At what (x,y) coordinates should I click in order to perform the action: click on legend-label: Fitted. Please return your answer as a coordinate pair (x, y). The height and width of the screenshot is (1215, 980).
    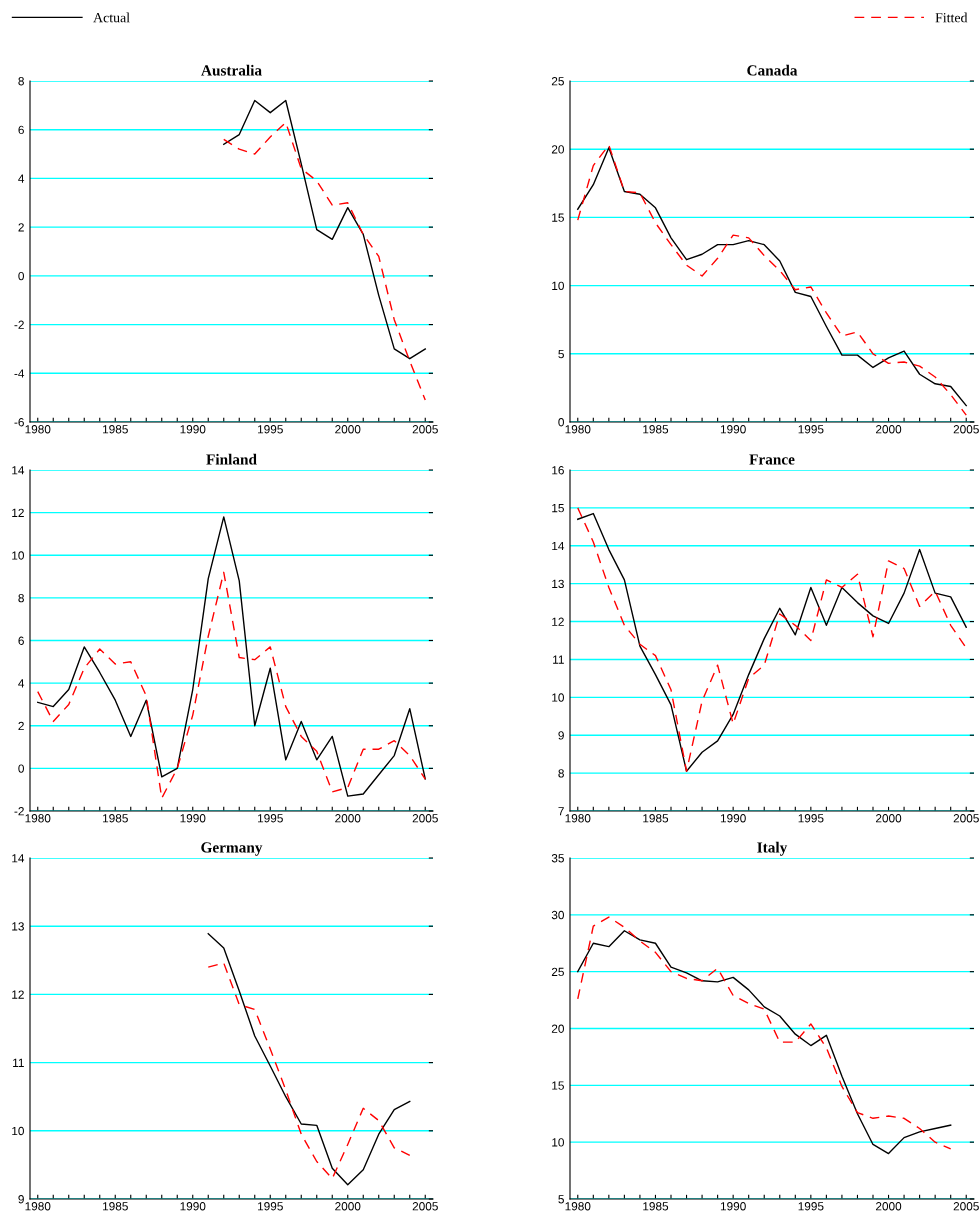
    Looking at the image, I should click on (951, 17).